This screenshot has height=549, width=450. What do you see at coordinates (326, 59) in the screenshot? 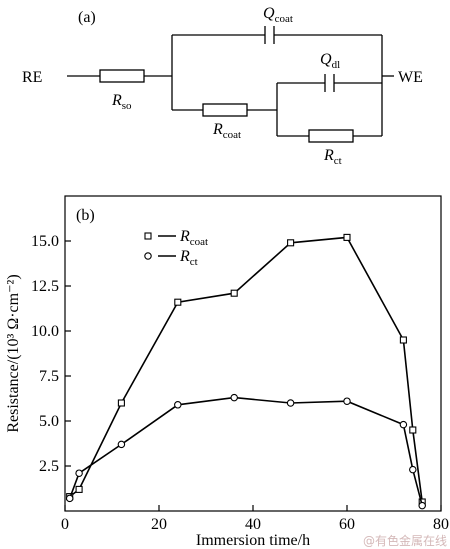
I see `q-dl-symbol: Q` at bounding box center [326, 59].